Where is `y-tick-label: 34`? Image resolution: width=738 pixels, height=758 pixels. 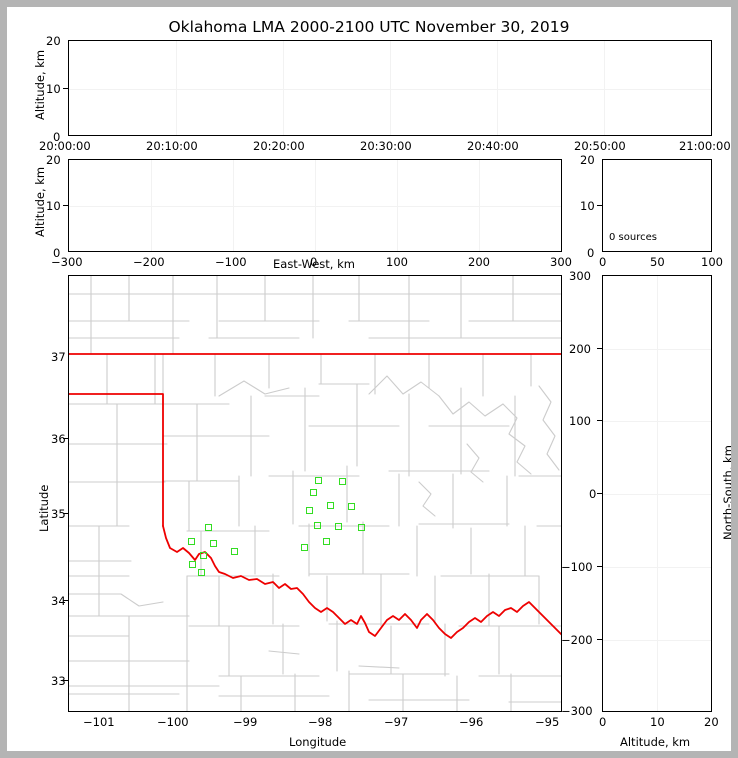
y-tick-label: 34 is located at coordinates (58, 601).